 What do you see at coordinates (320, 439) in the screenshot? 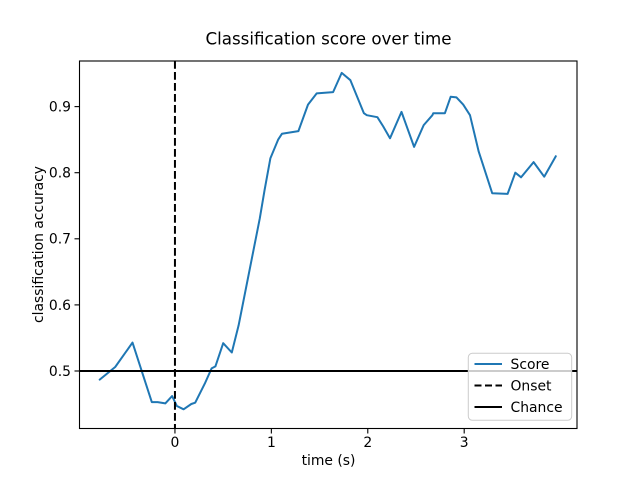
I see `x-axis-ticks: 0 1 2 3` at bounding box center [320, 439].